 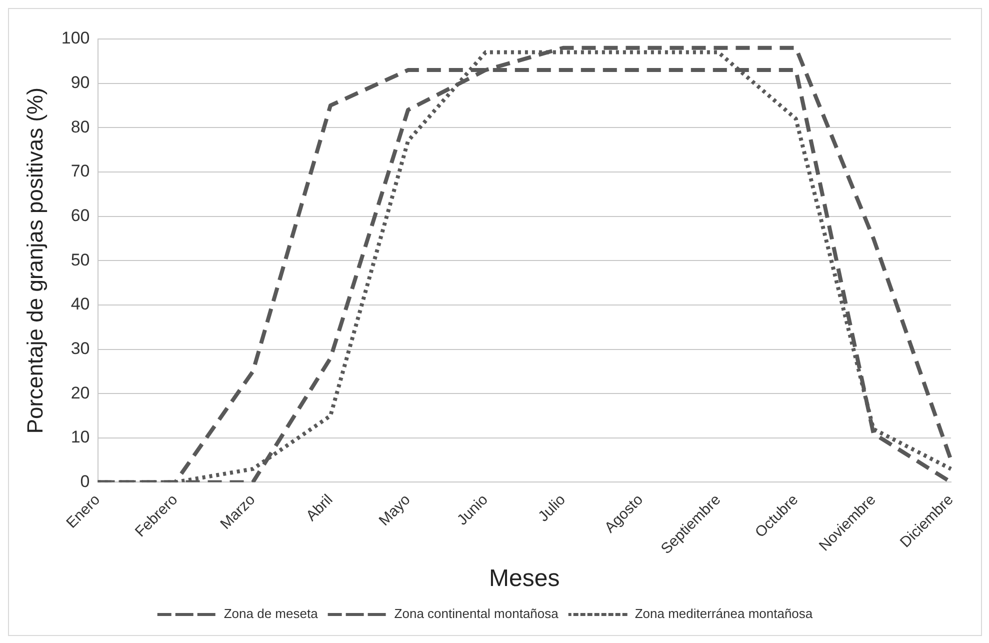 What do you see at coordinates (85, 481) in the screenshot?
I see `y-tick-label: 0` at bounding box center [85, 481].